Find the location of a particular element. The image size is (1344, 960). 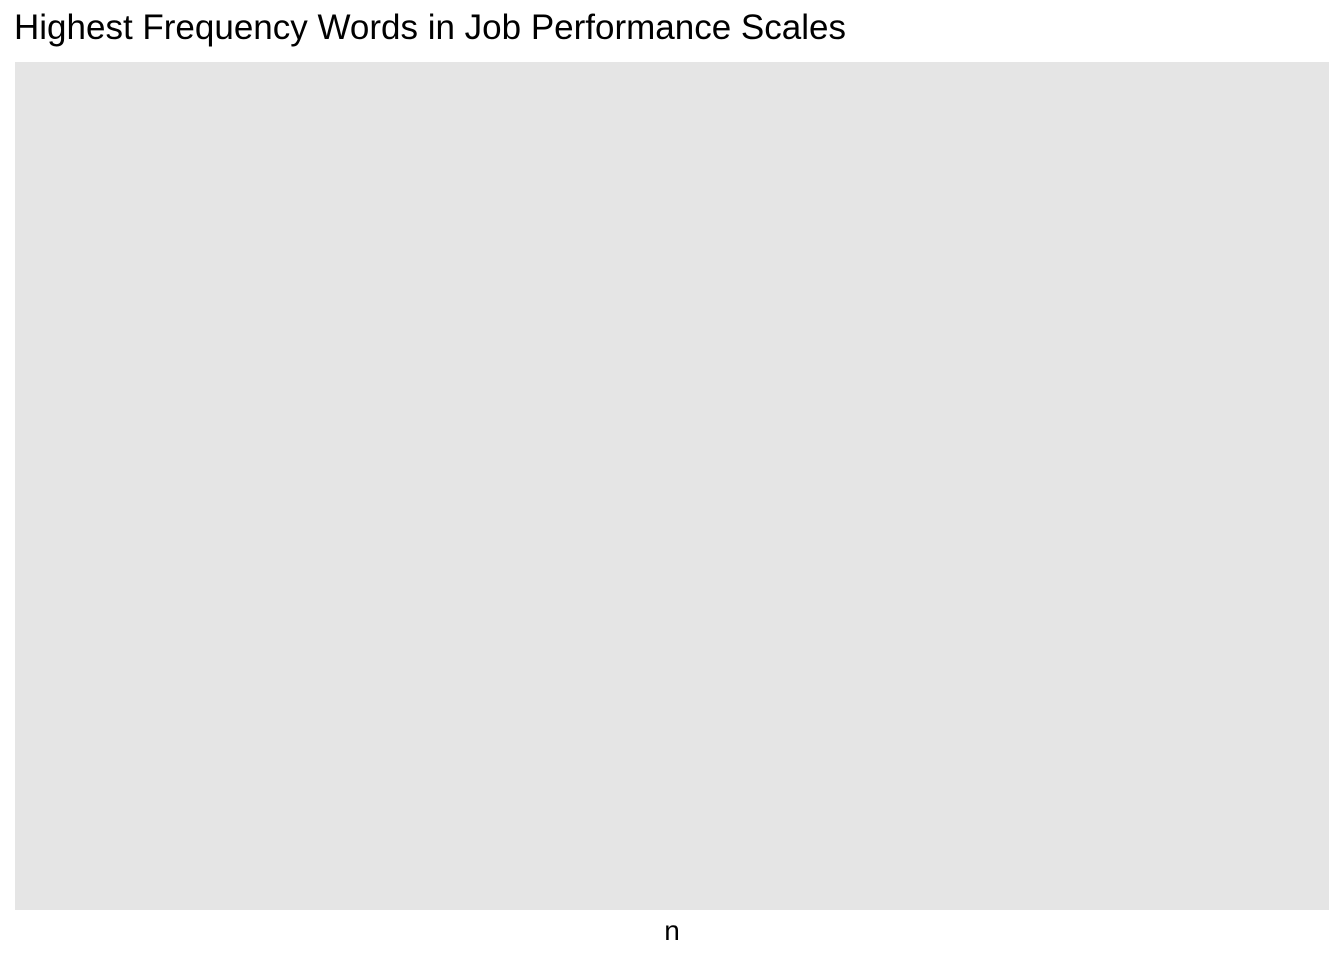

x-axis-label: n is located at coordinates (672, 930).